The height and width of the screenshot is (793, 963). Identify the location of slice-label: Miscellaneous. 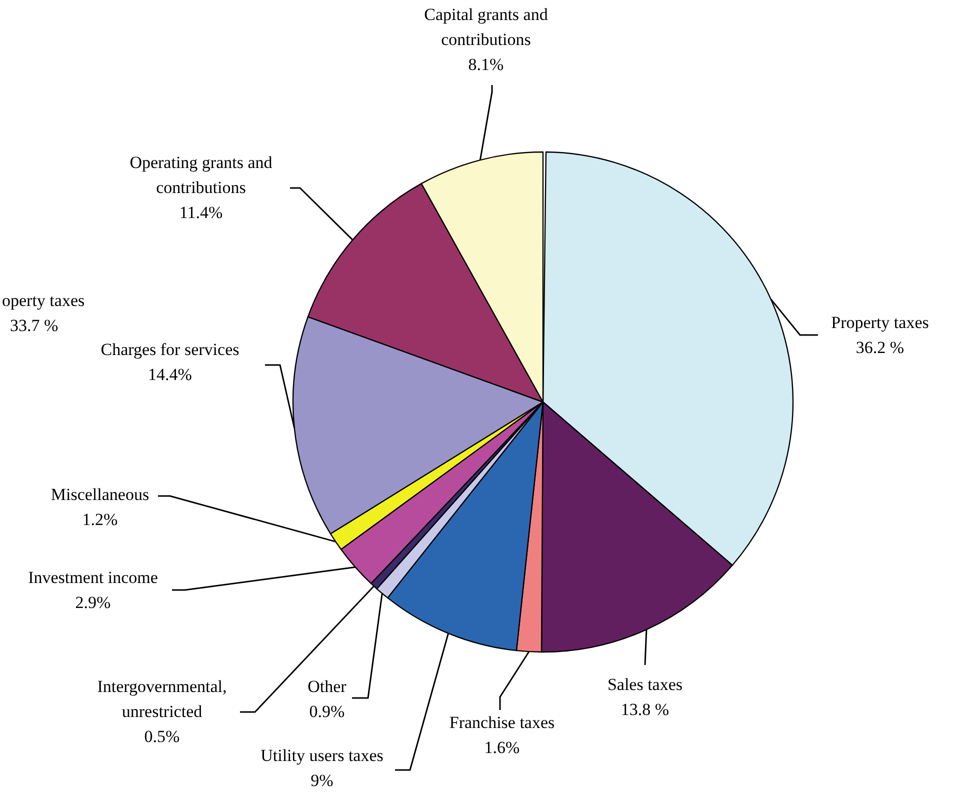
(100, 494).